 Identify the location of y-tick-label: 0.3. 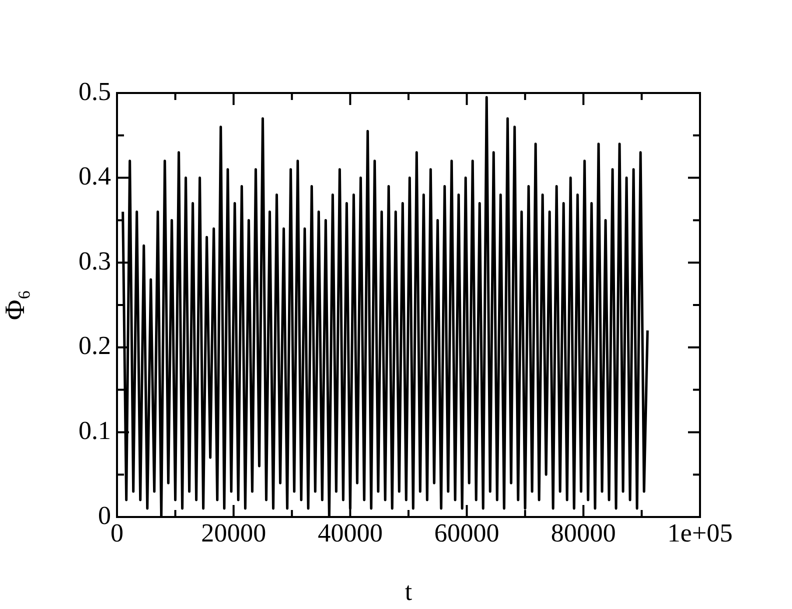
(94, 261).